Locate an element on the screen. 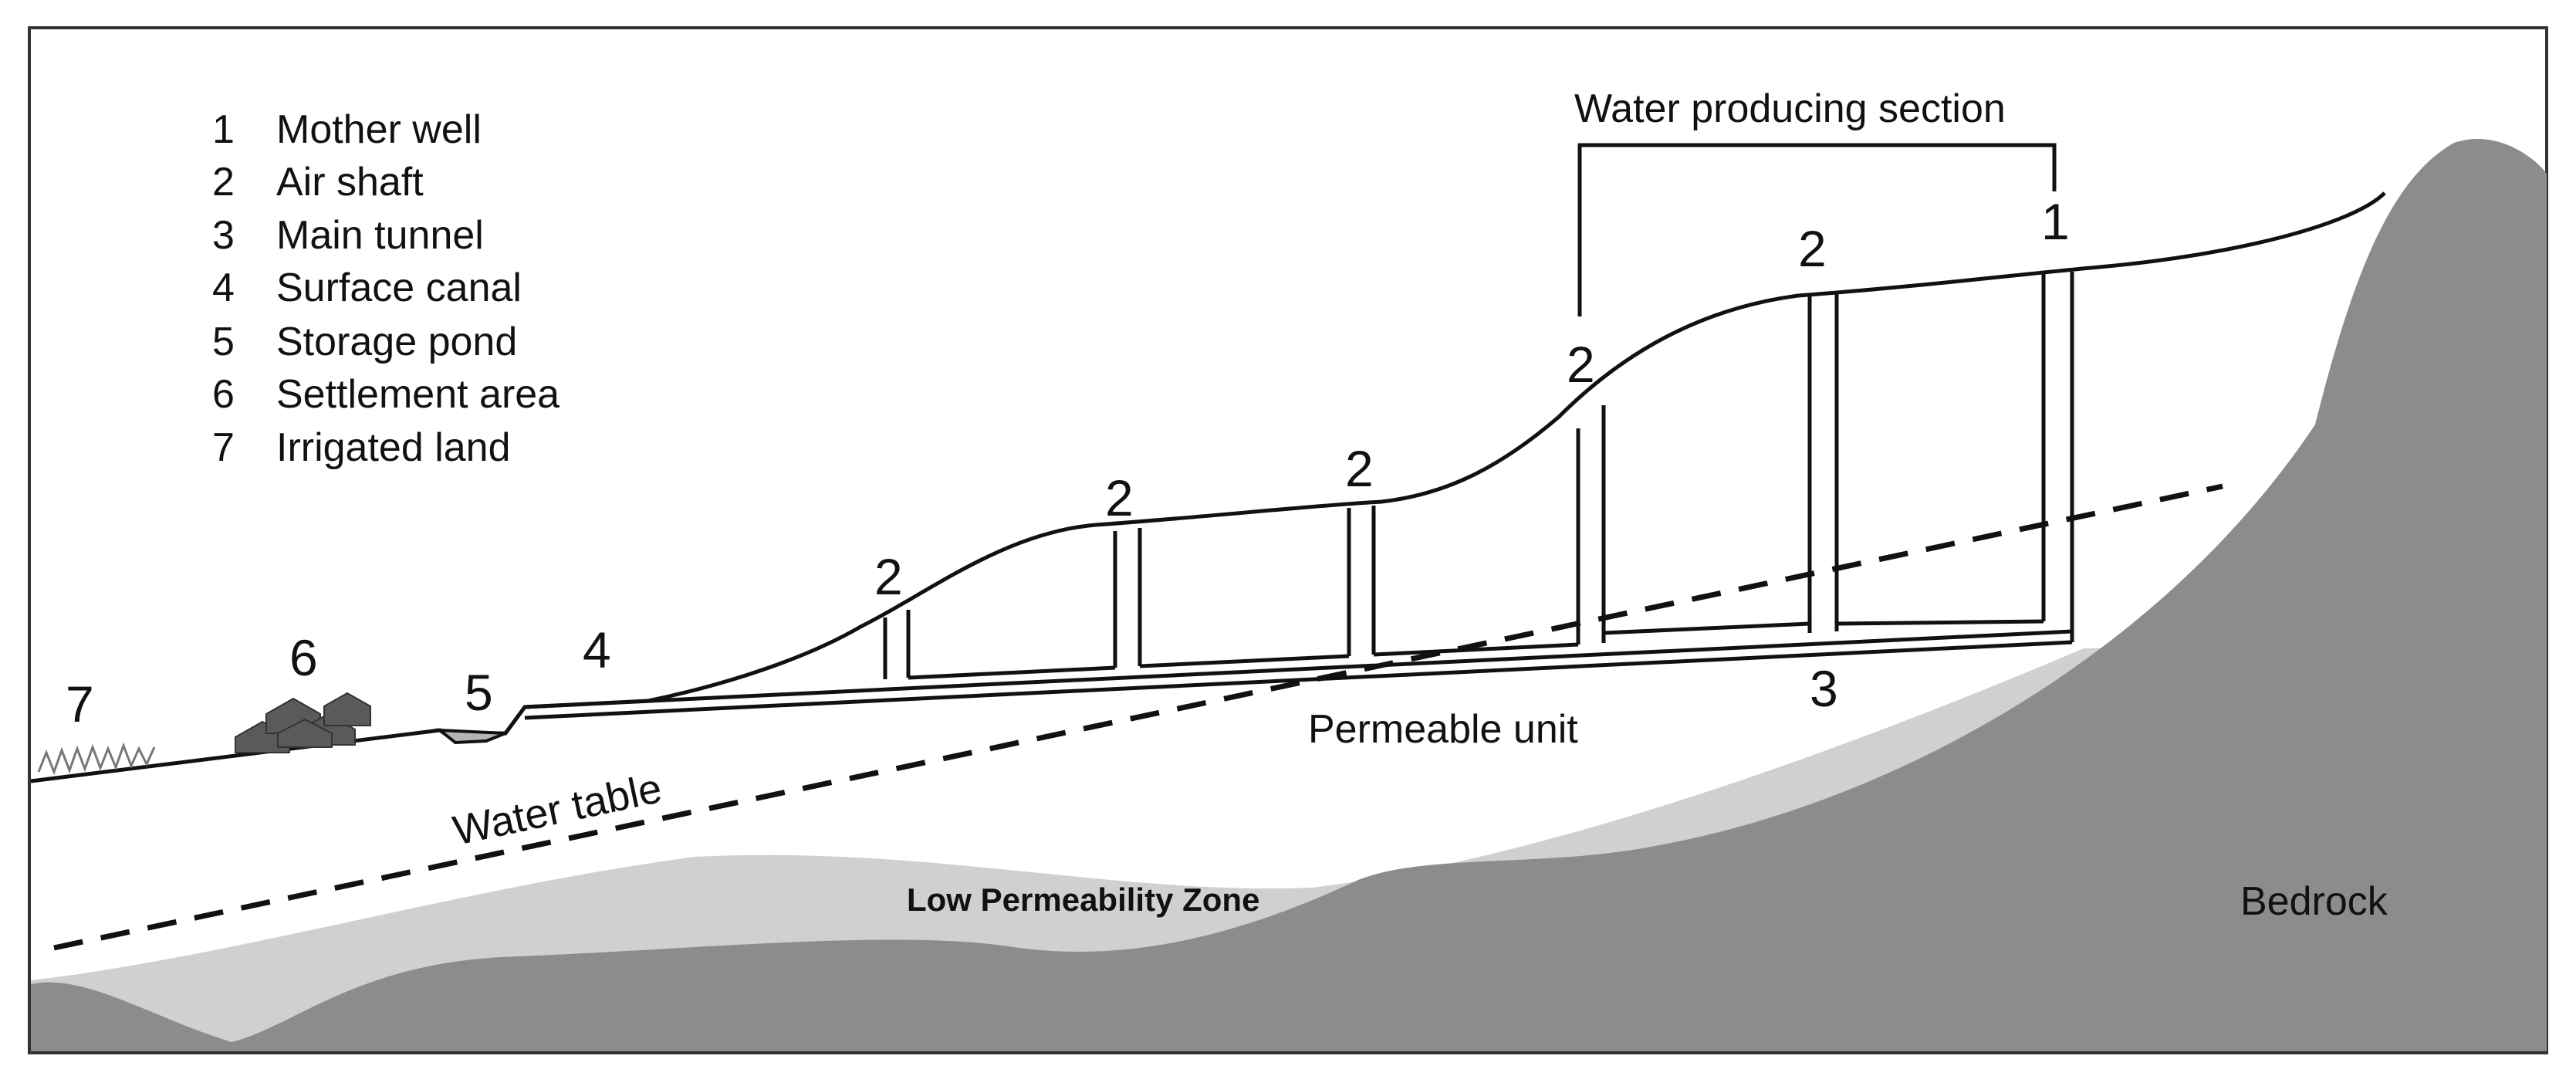  label-water-producing-section: Water producing section is located at coordinates (1790, 108).